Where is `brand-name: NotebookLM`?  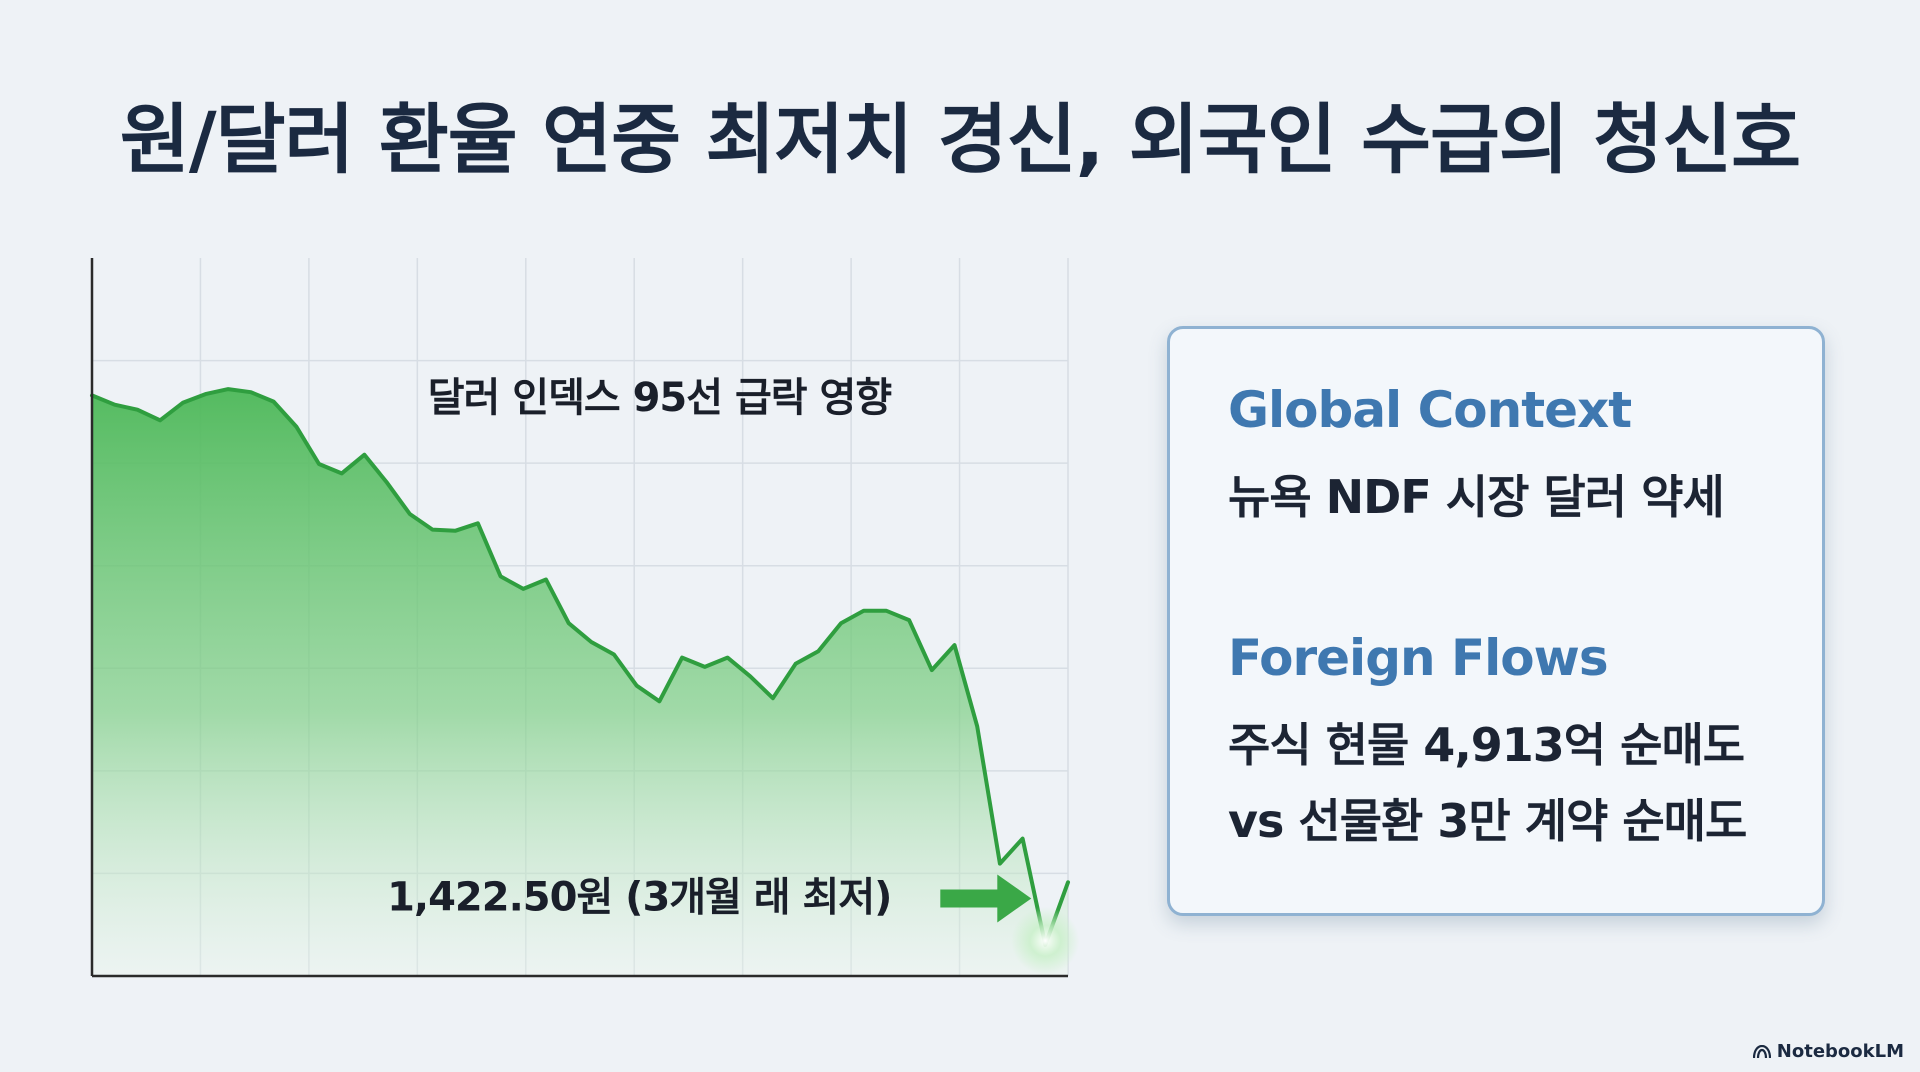
brand-name: NotebookLM is located at coordinates (1840, 1051).